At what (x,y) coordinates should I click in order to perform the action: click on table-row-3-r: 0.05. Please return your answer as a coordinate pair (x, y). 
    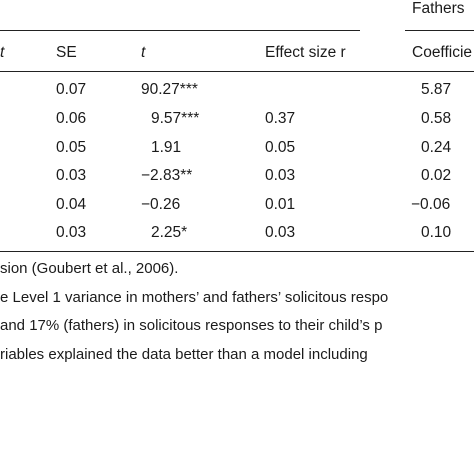
    Looking at the image, I should click on (280, 147).